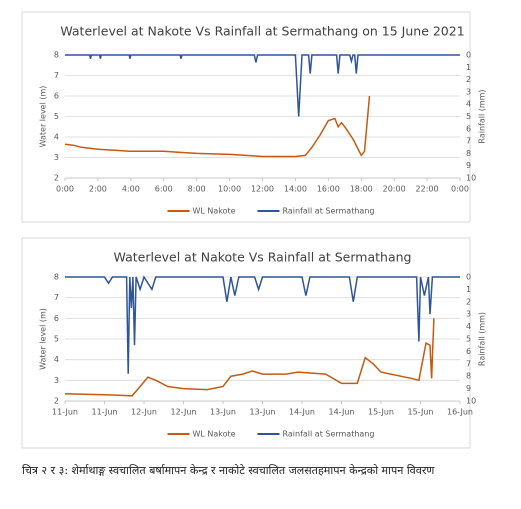  I want to click on x-tick-label: 20:00, so click(394, 189).